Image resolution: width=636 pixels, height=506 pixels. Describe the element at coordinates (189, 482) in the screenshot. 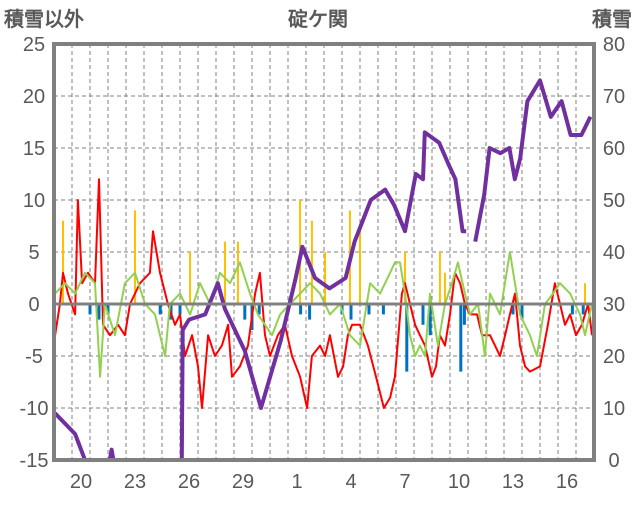

I see `x-tick-label: 26` at that location.